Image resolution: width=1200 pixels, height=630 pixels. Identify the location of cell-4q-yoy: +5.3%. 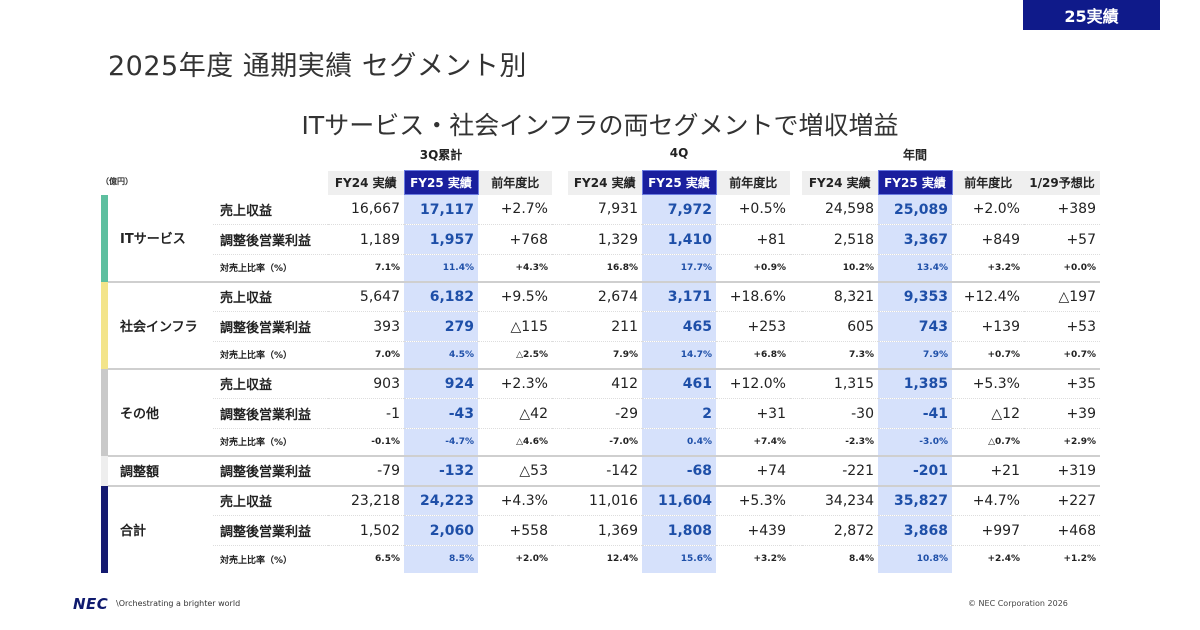
(753, 500).